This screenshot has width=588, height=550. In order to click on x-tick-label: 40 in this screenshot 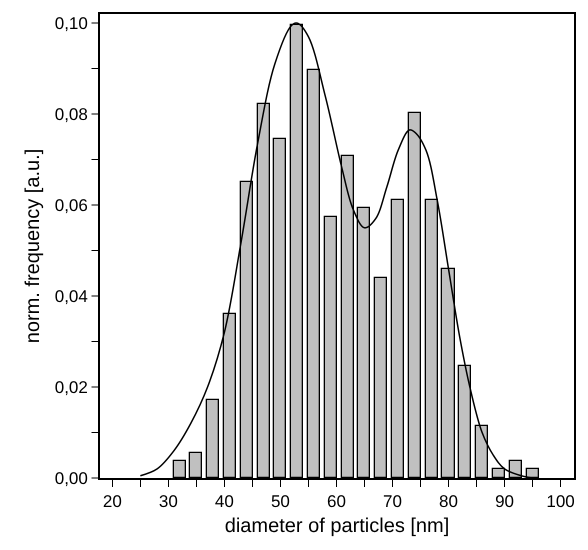, I will do `click(224, 502)`.